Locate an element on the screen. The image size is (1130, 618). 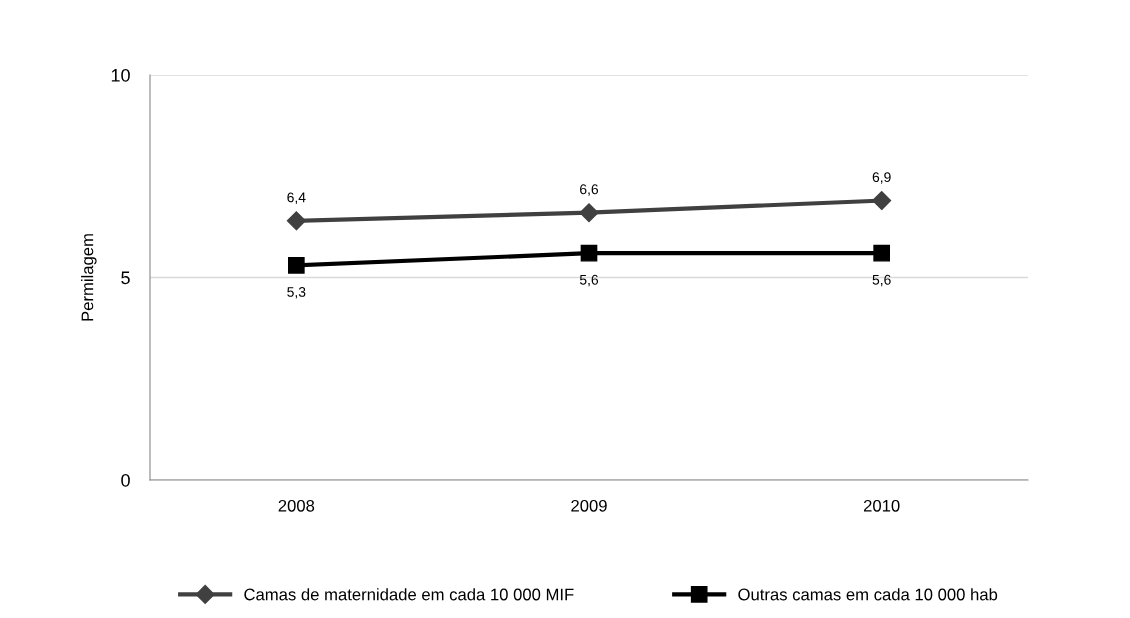
y-tick-label: 10 is located at coordinates (120, 75).